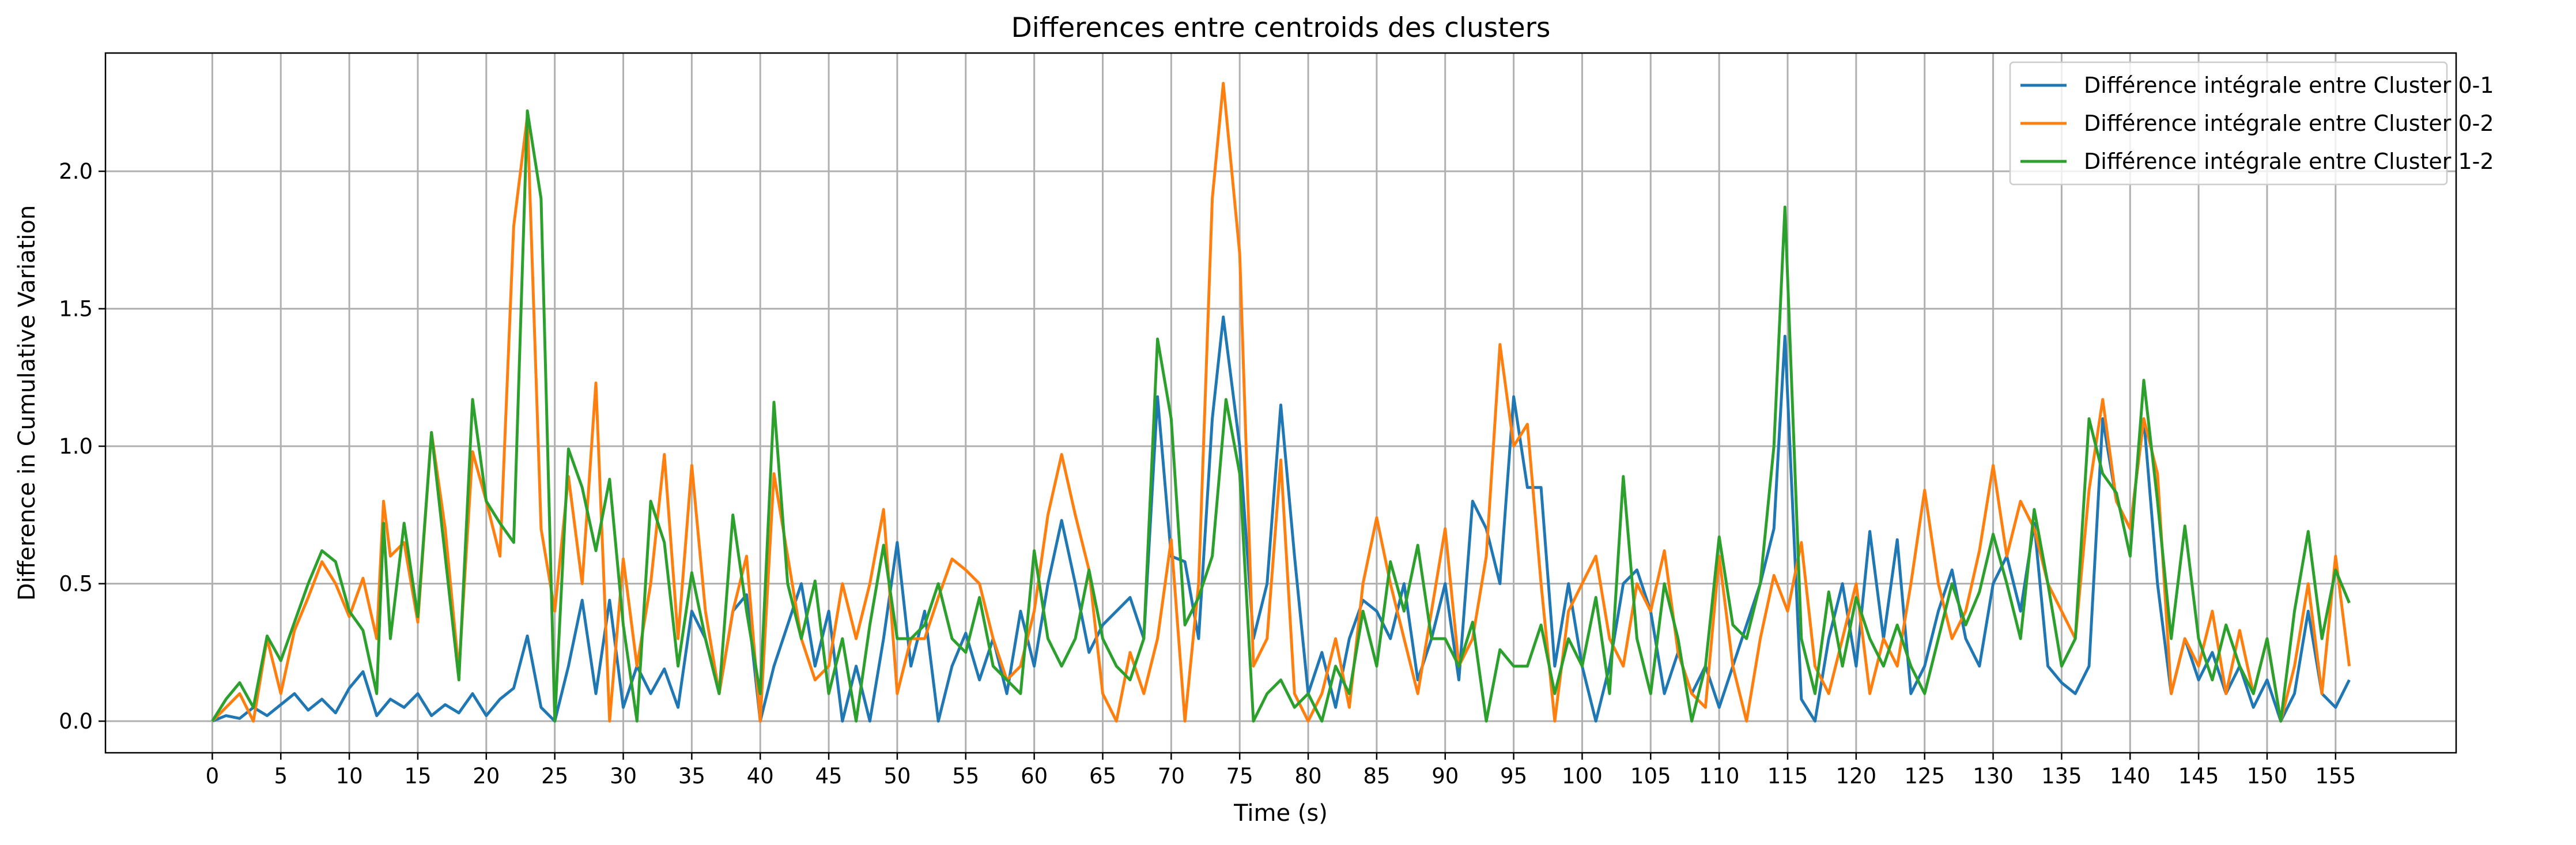 Image resolution: width=2576 pixels, height=845 pixels. I want to click on x-tick-label: 55, so click(965, 777).